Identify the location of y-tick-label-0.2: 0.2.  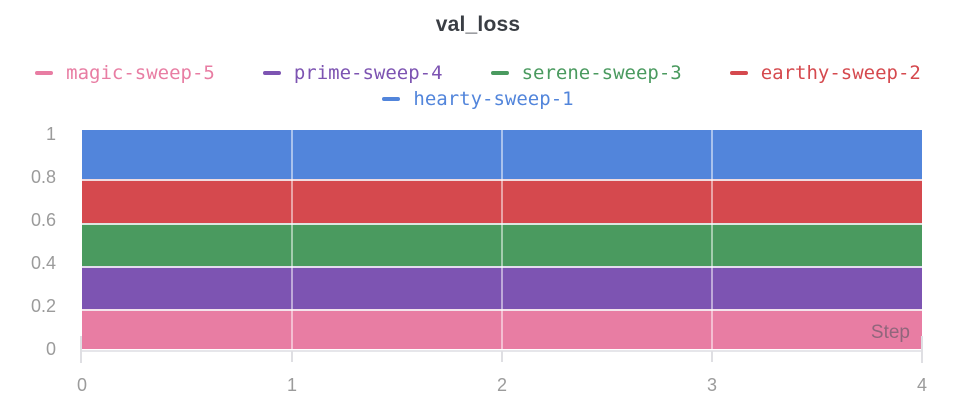
(43, 306).